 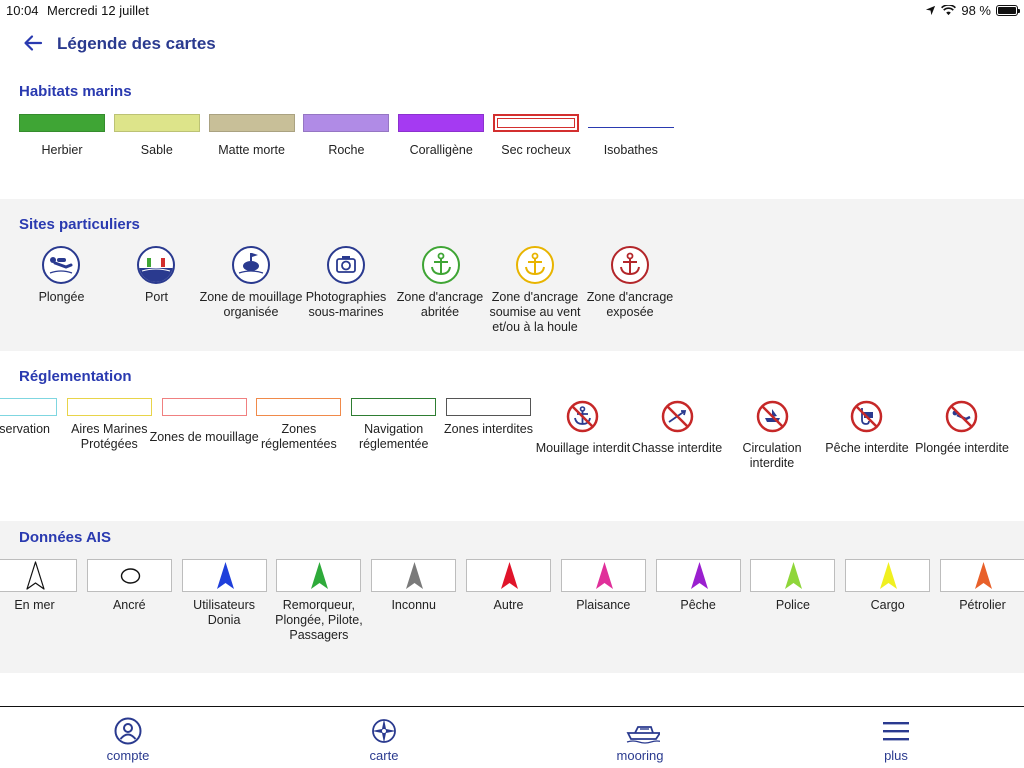 I want to click on nav-header: Légende des cartes, so click(x=512, y=43).